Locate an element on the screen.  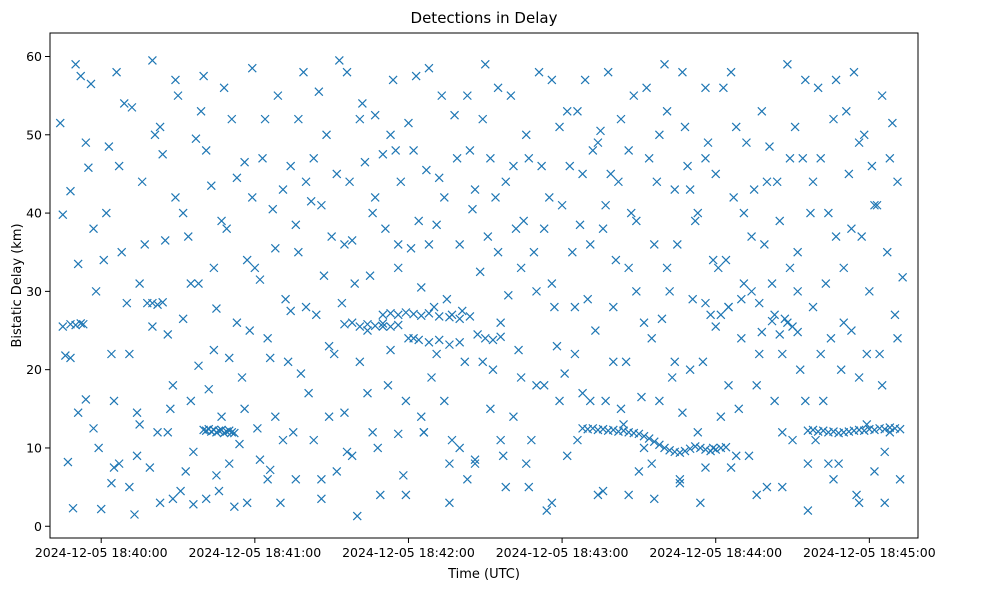
y-tick-label: 40 is located at coordinates (34, 213).